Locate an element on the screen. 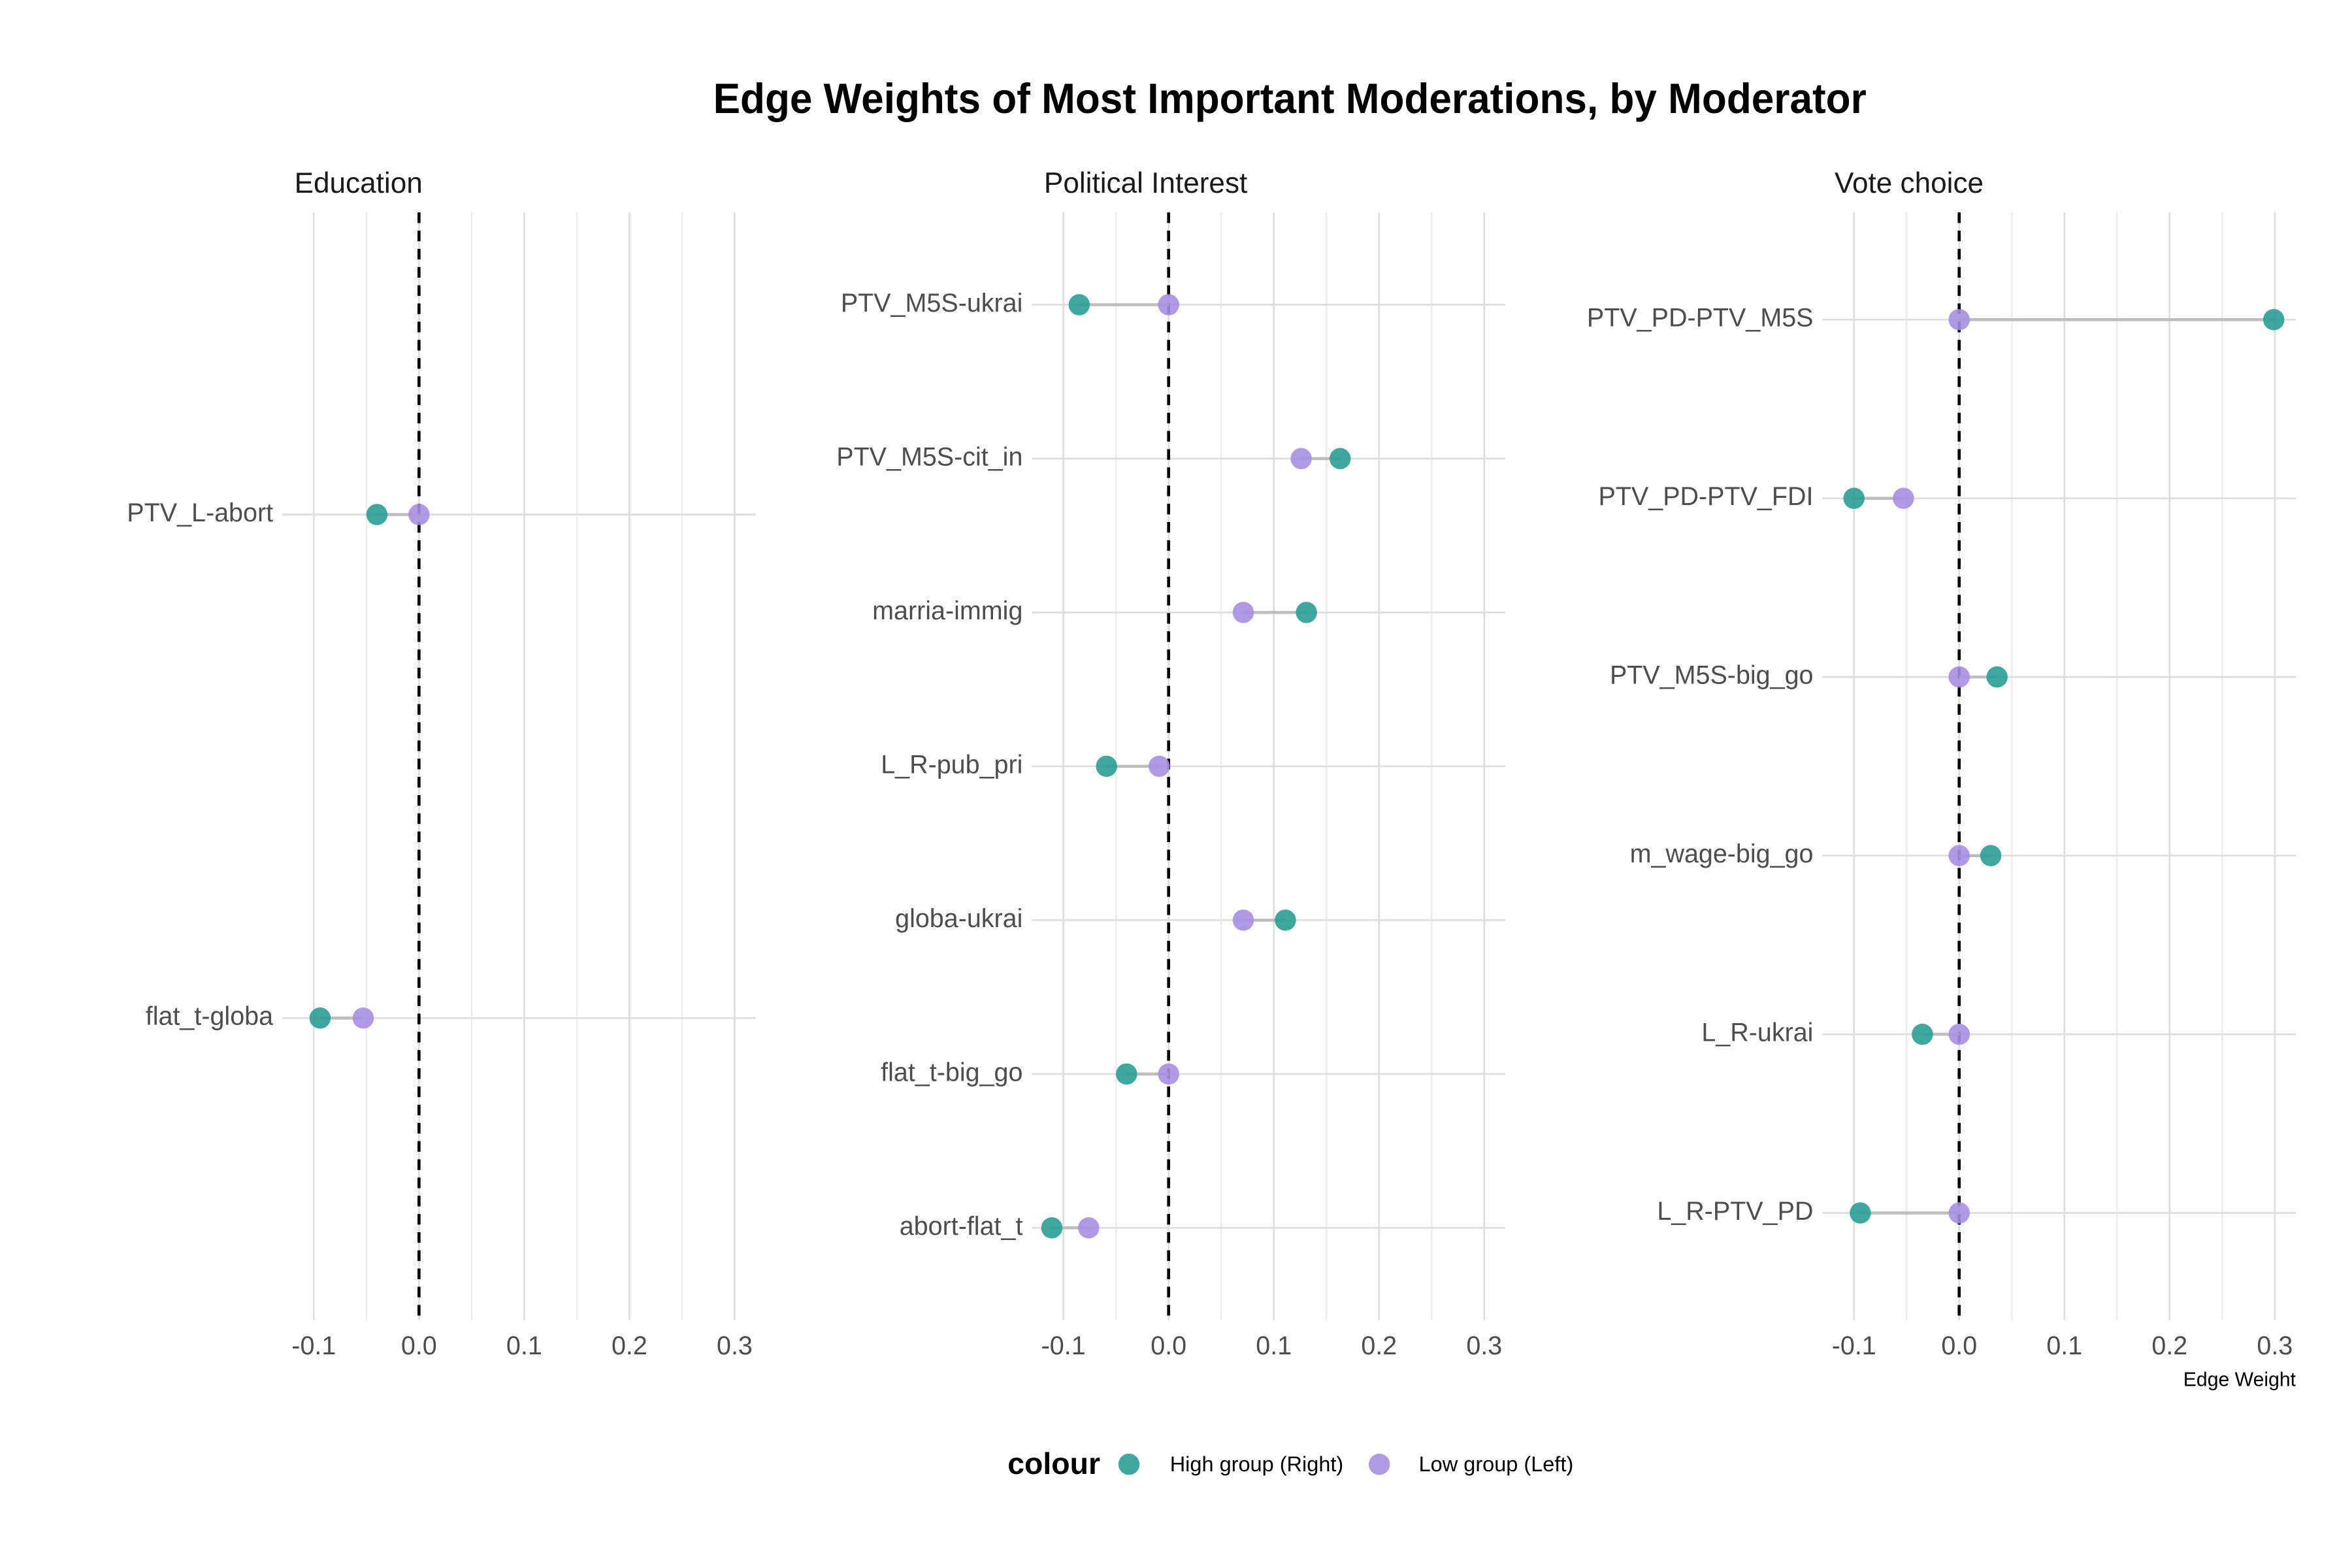 This screenshot has height=1568, width=2352. x-axis-label: Edge Weight is located at coordinates (2239, 1380).